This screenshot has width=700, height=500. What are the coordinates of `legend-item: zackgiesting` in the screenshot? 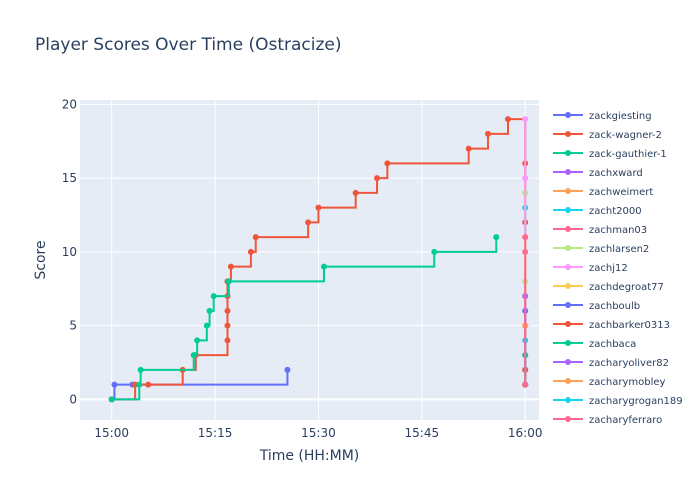 It's located at (602, 116).